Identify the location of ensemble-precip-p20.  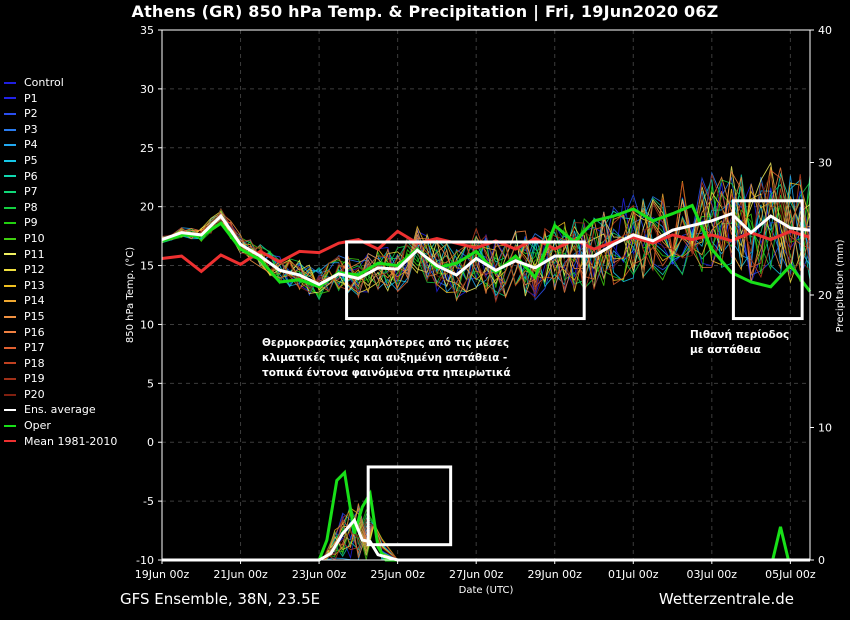
(486, 539).